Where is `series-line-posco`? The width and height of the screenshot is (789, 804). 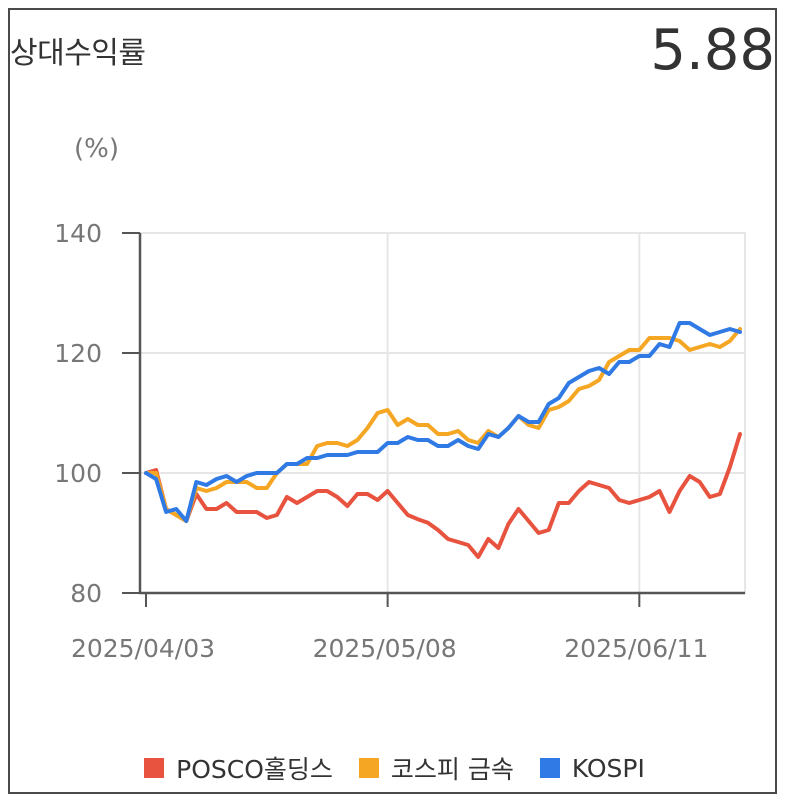
series-line-posco is located at coordinates (443, 495).